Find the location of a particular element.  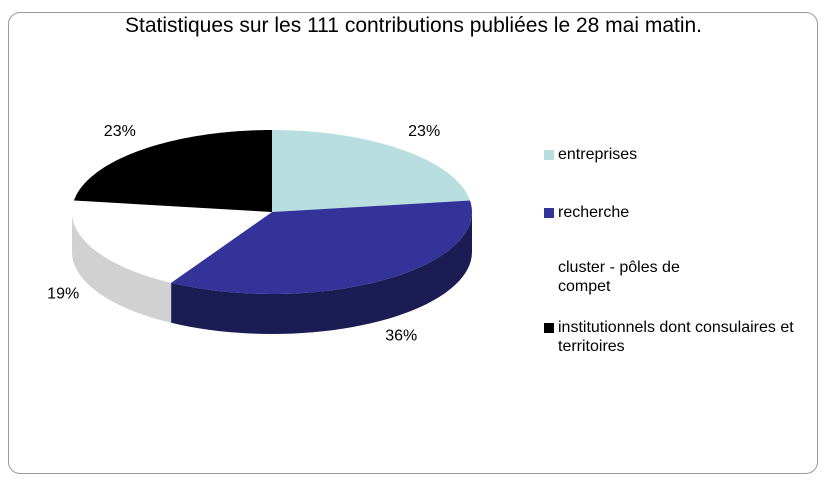

pie-sides is located at coordinates (272, 273).